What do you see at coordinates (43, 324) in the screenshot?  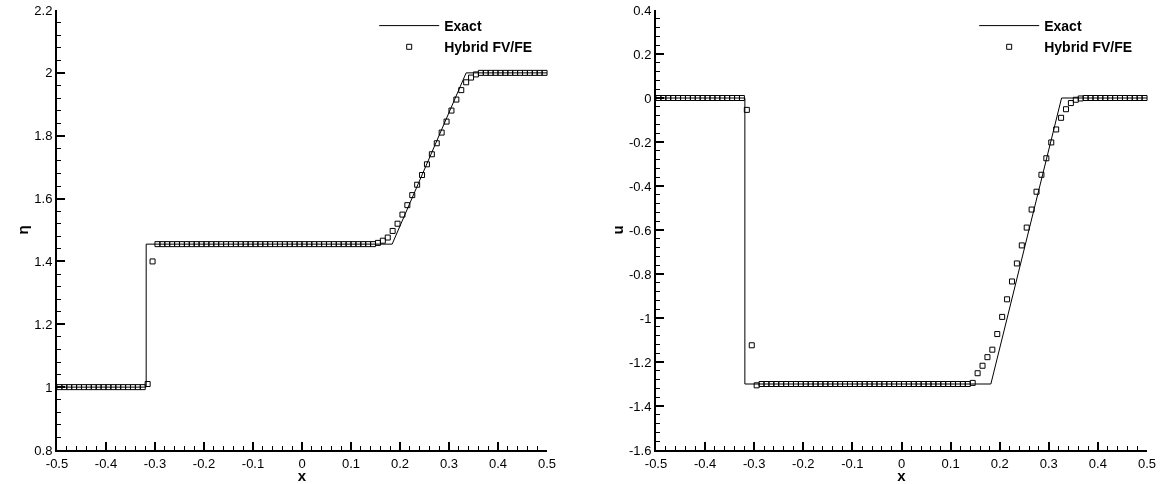 I see `y-tick-label: 1.2` at bounding box center [43, 324].